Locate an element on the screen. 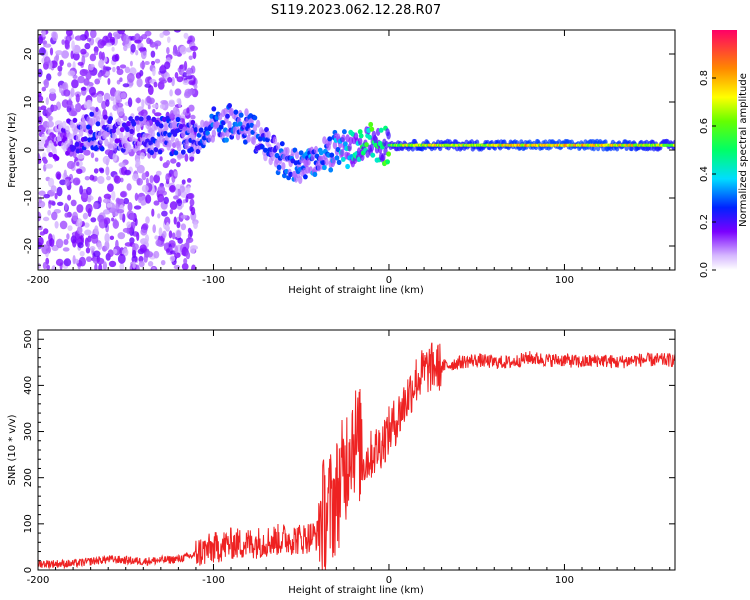 The width and height of the screenshot is (750, 600). chart-title: S119.2023.062.12.28.R07 is located at coordinates (356, 10).